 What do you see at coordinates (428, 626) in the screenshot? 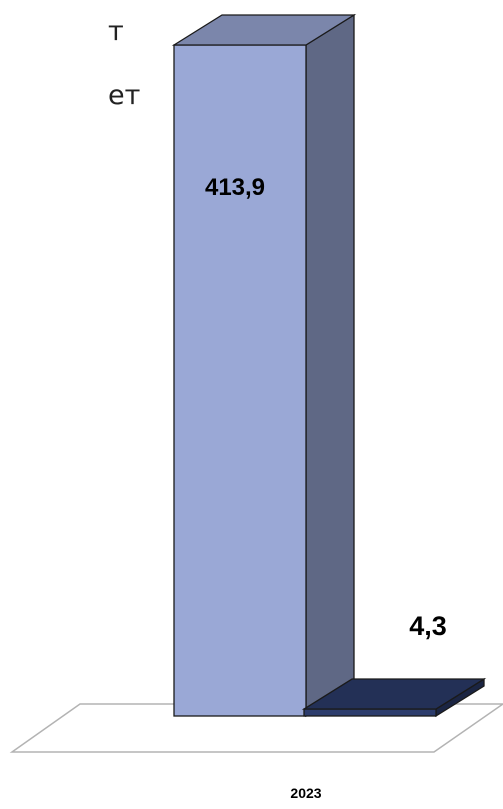
I see `data-label-2: 4,3` at bounding box center [428, 626].